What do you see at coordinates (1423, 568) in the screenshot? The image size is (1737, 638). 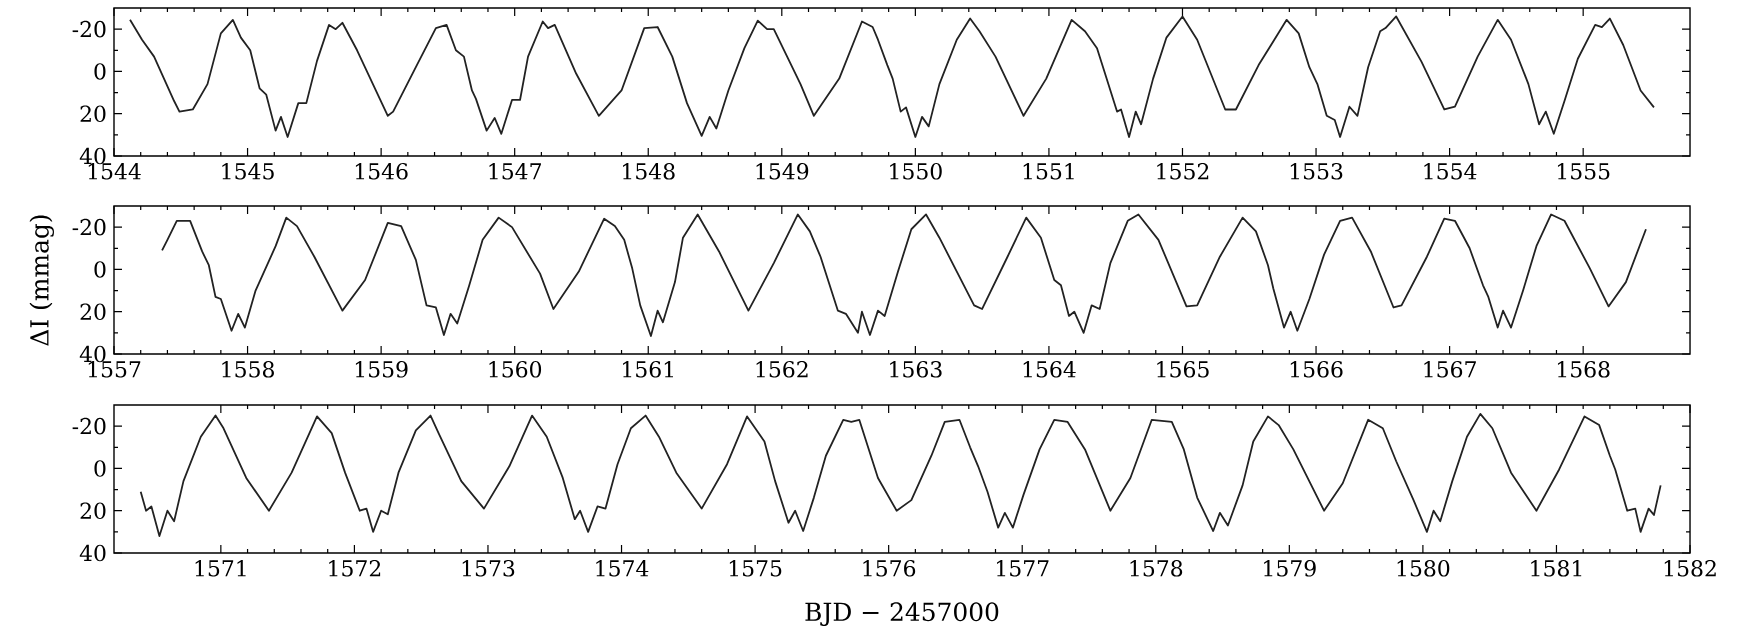 I see `x-tick-label: 1580` at bounding box center [1423, 568].